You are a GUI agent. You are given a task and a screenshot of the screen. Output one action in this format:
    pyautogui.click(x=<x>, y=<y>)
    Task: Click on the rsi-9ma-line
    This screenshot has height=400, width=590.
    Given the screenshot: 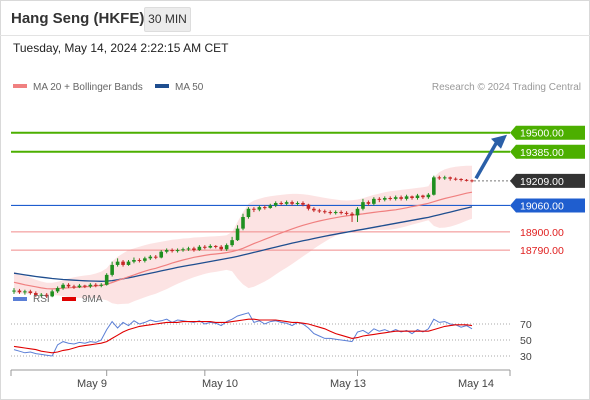 What is the action you would take?
    pyautogui.click(x=243, y=336)
    